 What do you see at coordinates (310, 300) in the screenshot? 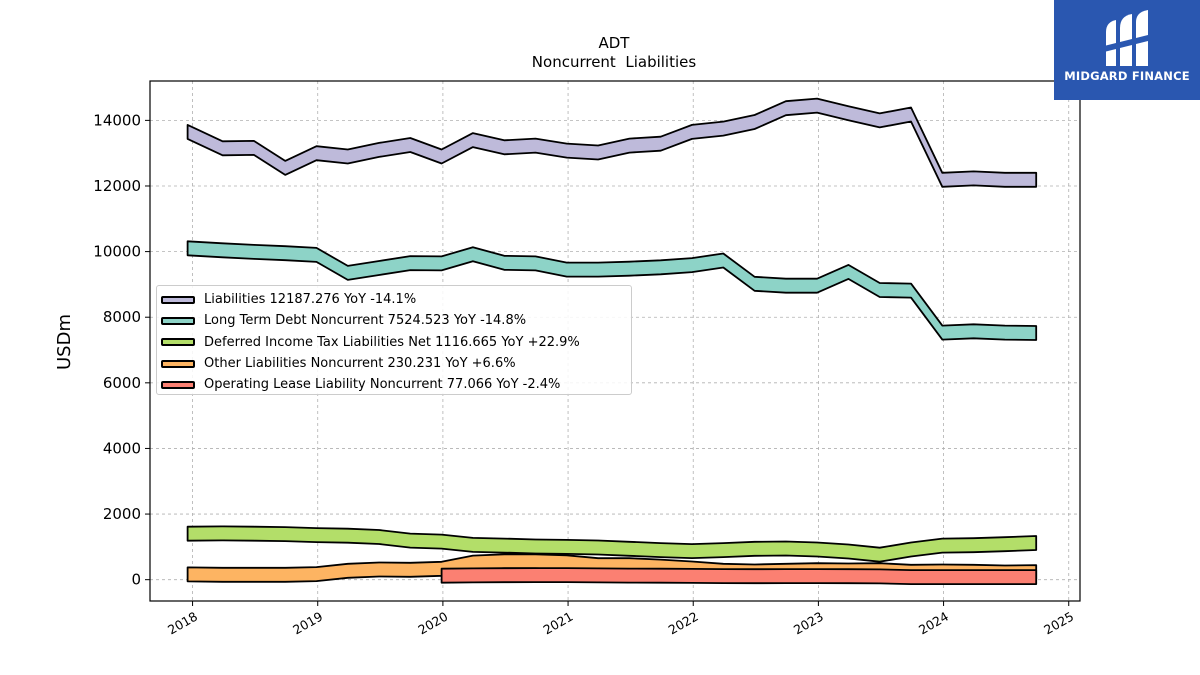
I see `legend-label: Liabilities 12187.276 YoY -14.1%` at bounding box center [310, 300].